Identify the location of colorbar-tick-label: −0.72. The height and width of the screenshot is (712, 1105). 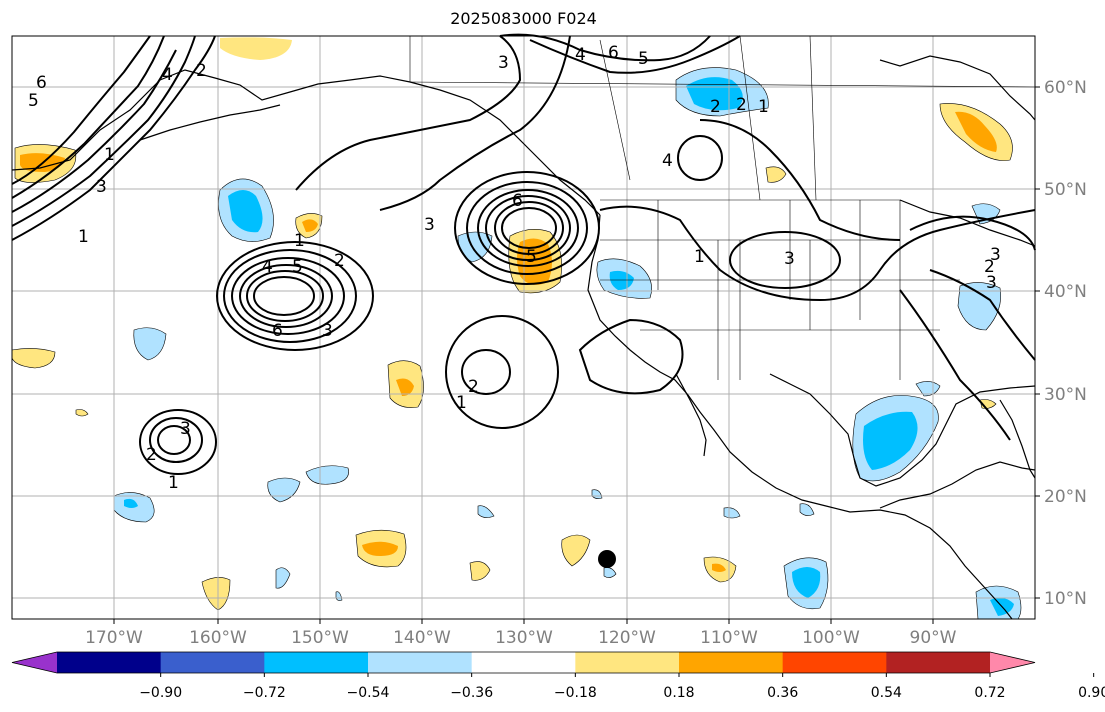
(264, 693).